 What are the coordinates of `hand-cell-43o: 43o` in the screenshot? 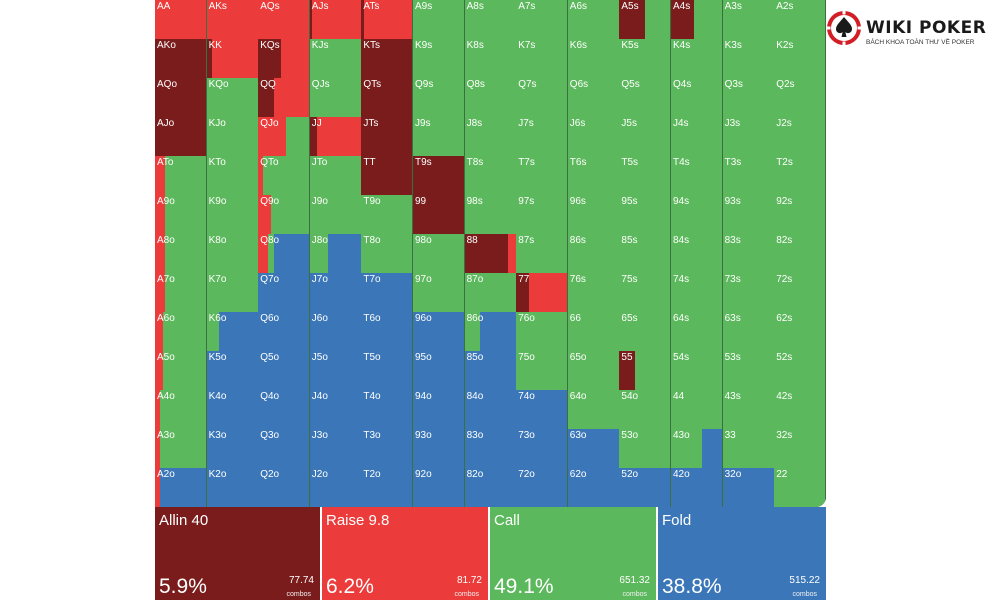 It's located at (697, 449).